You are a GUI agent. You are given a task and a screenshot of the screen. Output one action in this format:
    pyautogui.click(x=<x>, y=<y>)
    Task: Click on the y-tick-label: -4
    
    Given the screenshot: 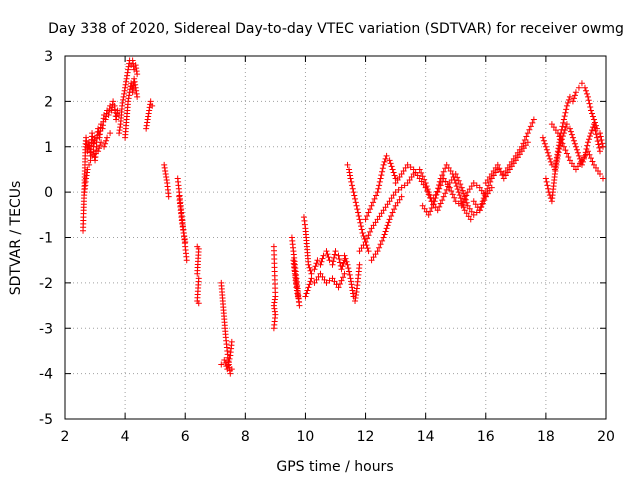 What is the action you would take?
    pyautogui.click(x=46, y=375)
    